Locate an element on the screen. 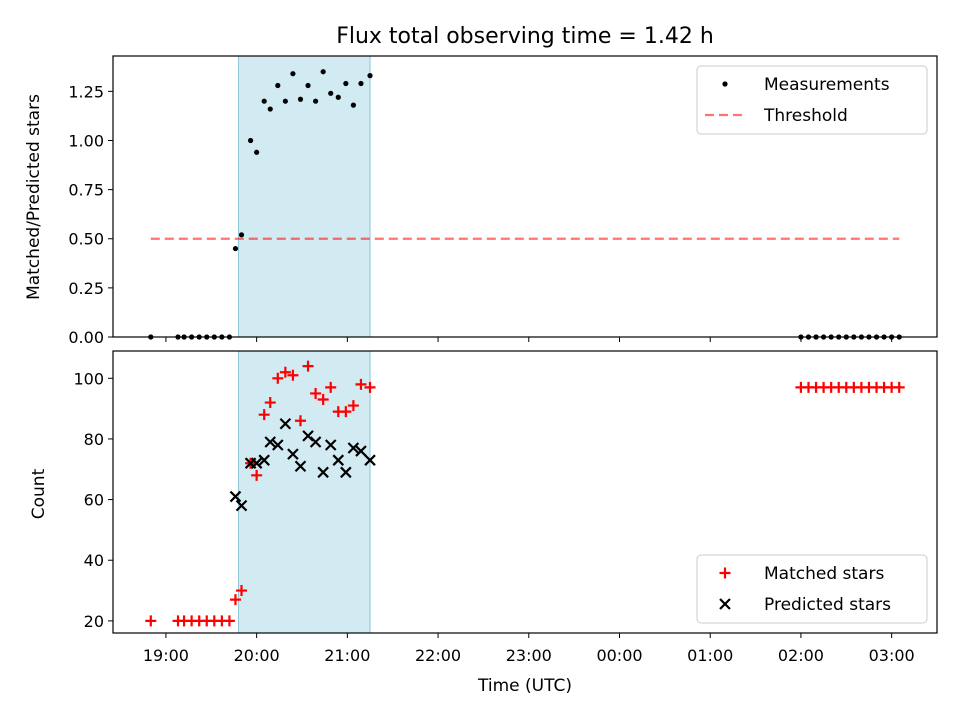 The width and height of the screenshot is (960, 720). top-y-tick-label: 0.00 is located at coordinates (86, 337).